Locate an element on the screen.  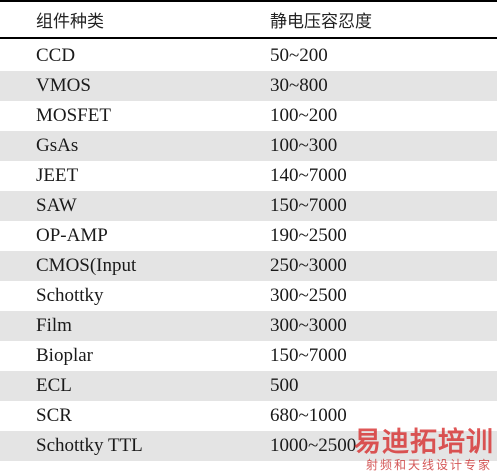
component-cell: JEET is located at coordinates (57, 175).